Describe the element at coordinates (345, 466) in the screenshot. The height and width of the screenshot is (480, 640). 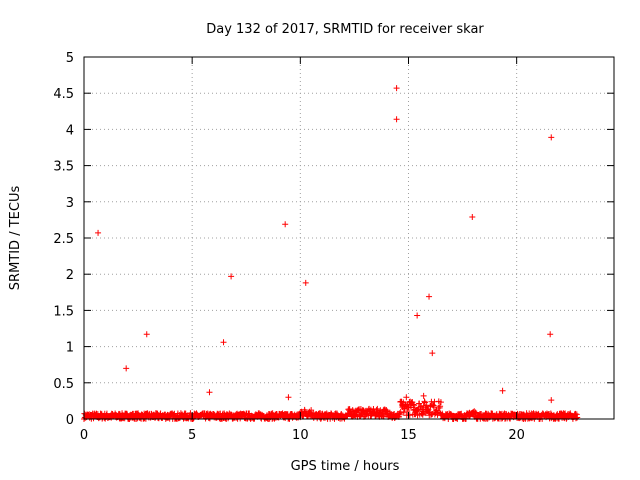
I see `x-axis-label: GPS time / hours` at that location.